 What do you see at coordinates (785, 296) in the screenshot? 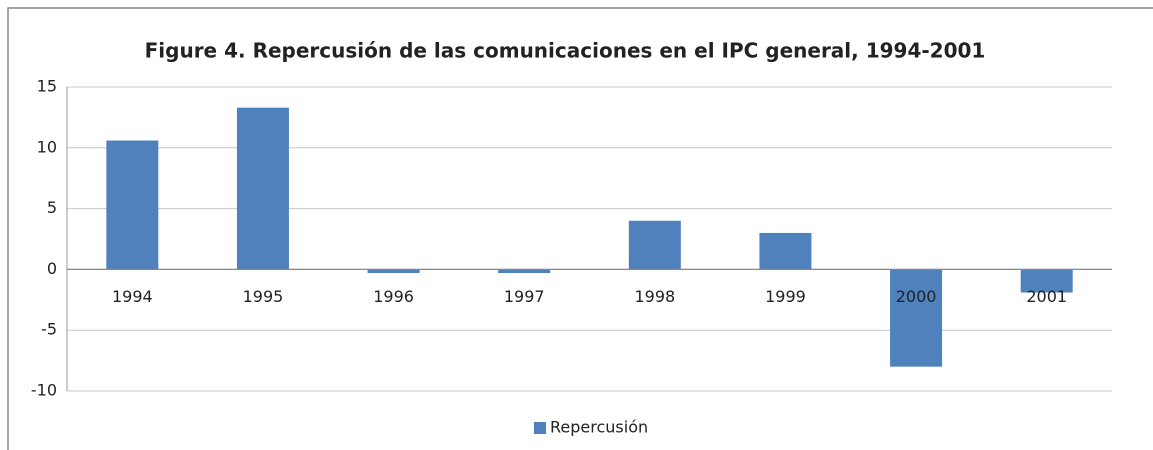
I see `x-tick-label: 1999` at bounding box center [785, 296].